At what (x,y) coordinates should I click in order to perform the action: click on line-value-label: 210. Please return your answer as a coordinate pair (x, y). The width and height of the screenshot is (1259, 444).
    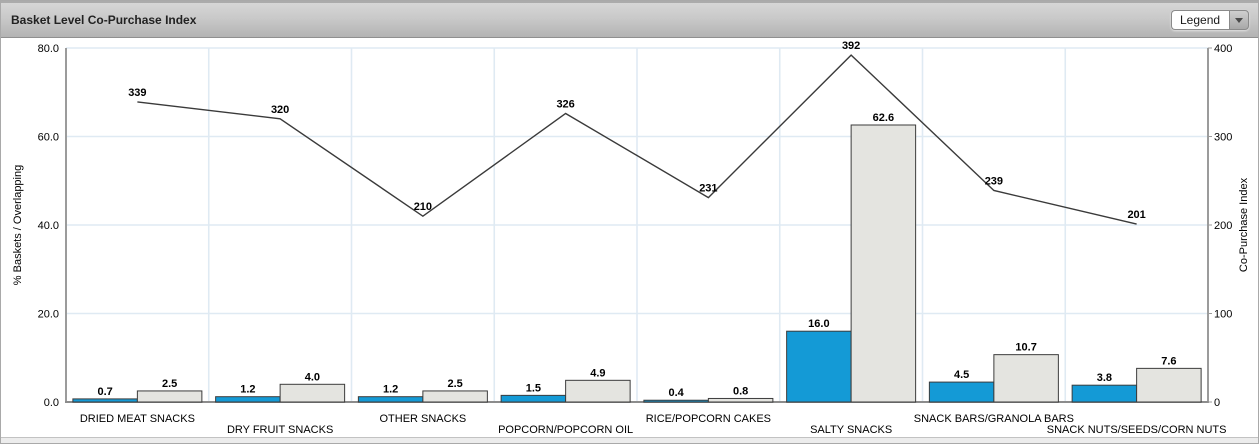
    Looking at the image, I should click on (423, 207).